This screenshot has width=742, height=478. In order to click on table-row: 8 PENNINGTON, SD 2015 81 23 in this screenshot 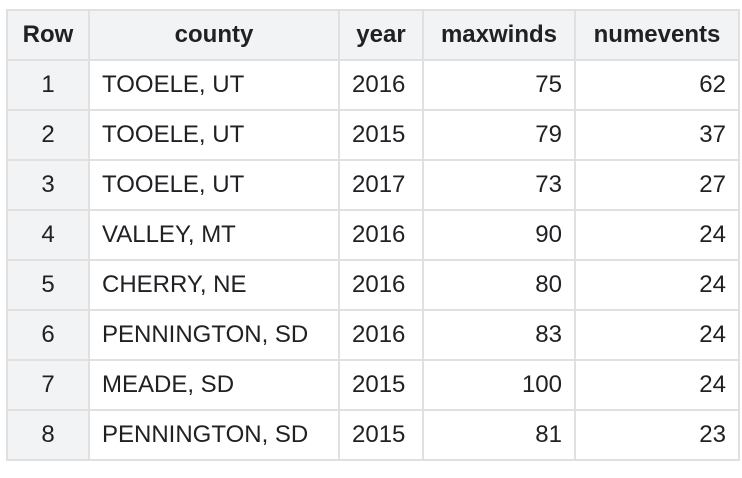, I will do `click(373, 435)`.